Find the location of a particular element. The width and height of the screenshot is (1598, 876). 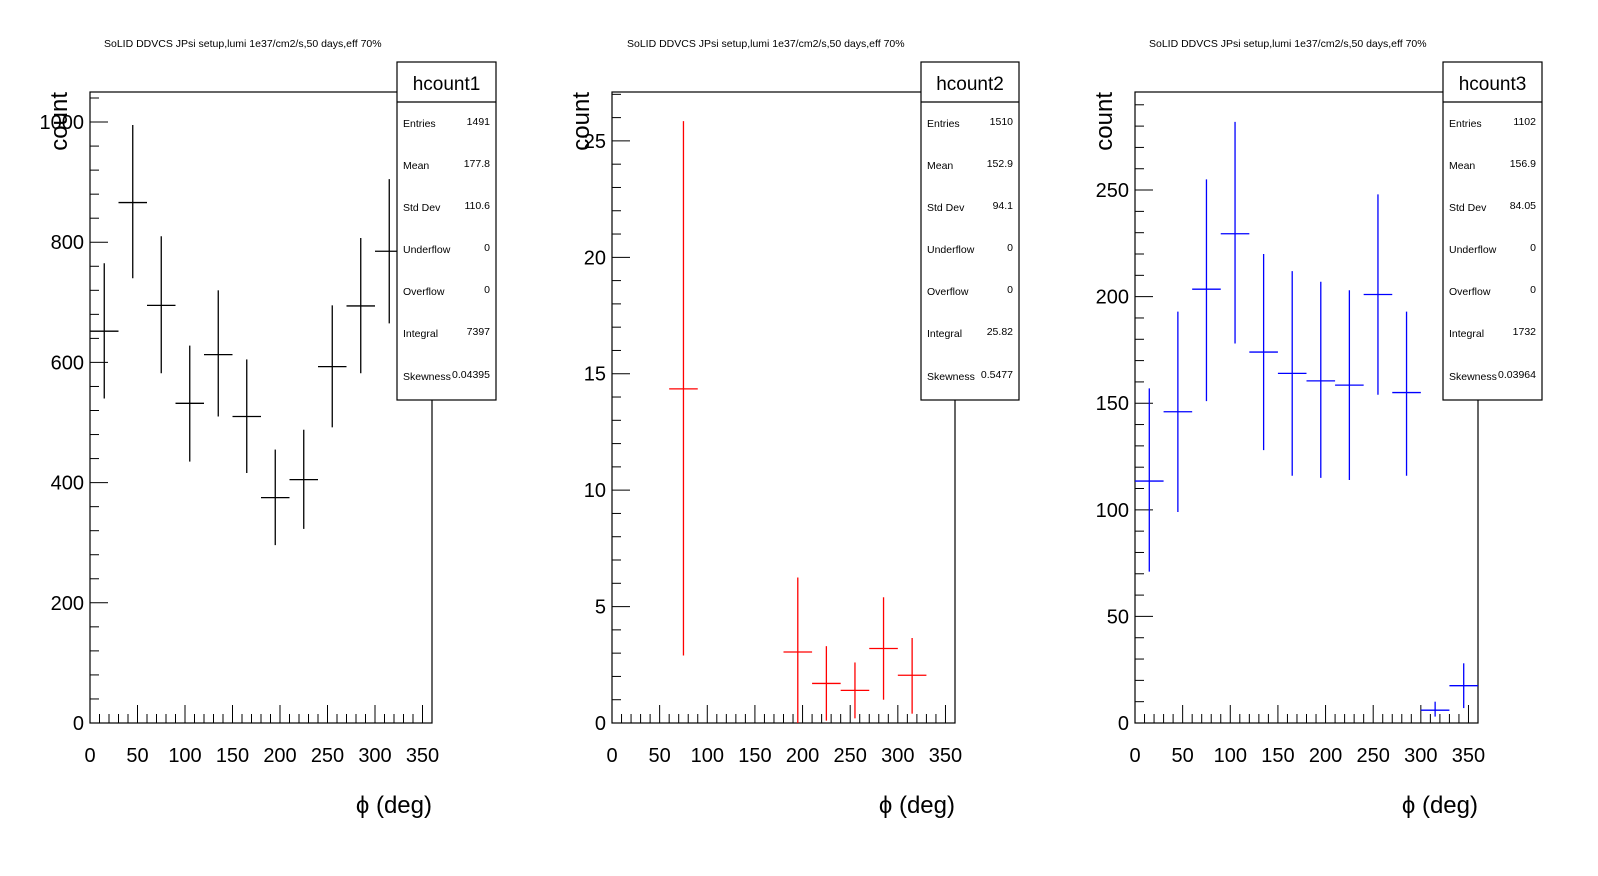

y-tick-label: 50 is located at coordinates (1118, 617).